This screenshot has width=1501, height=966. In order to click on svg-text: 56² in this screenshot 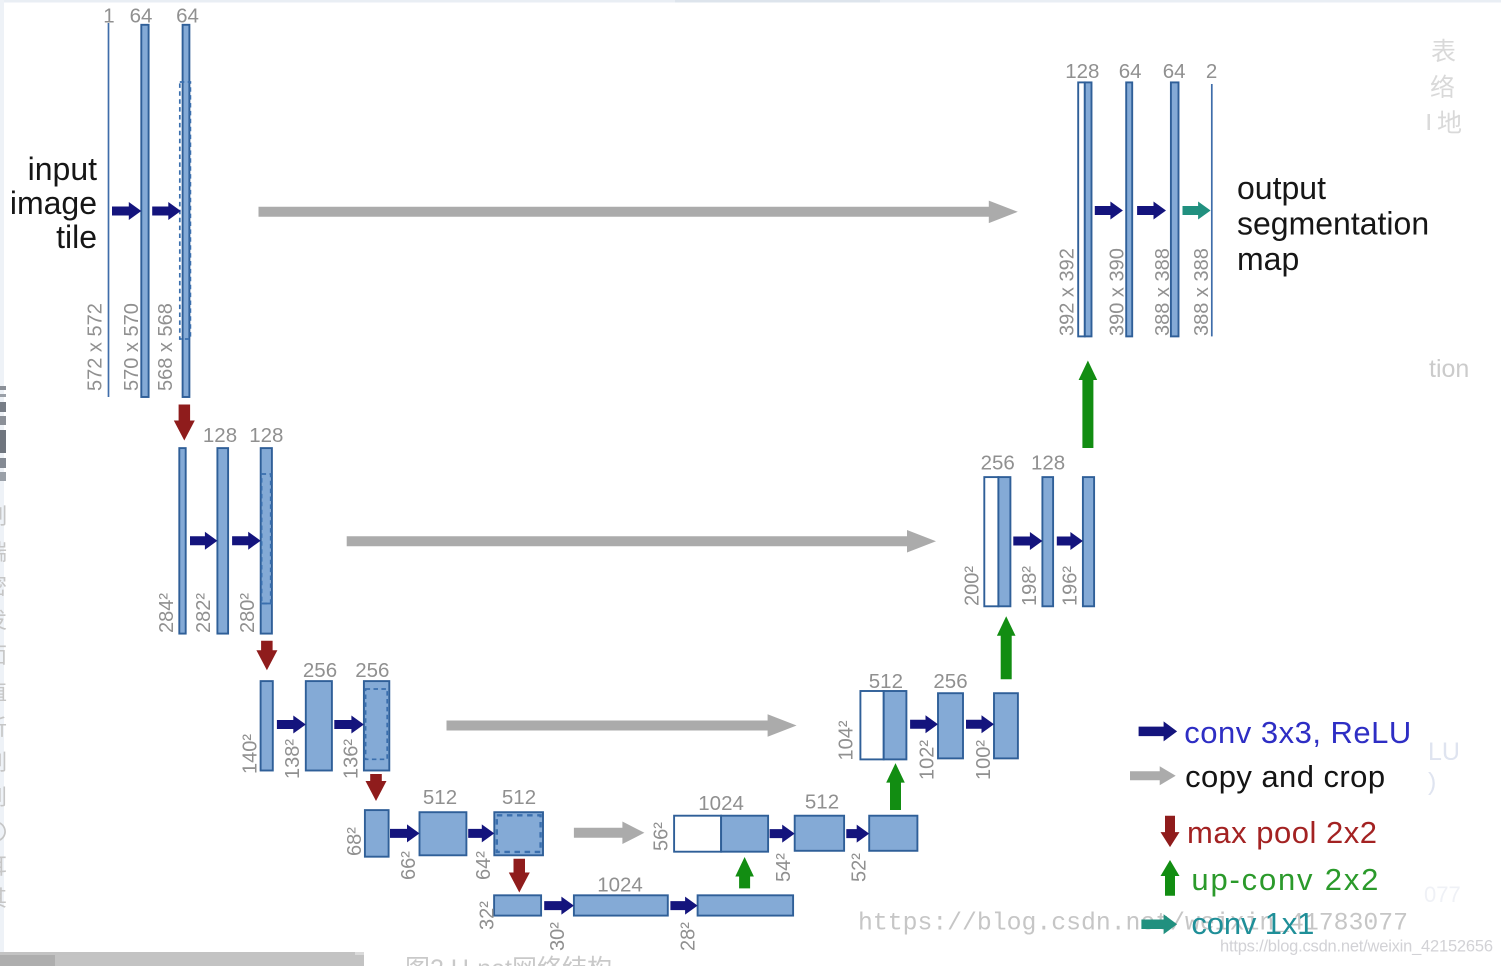, I will do `click(662, 836)`.